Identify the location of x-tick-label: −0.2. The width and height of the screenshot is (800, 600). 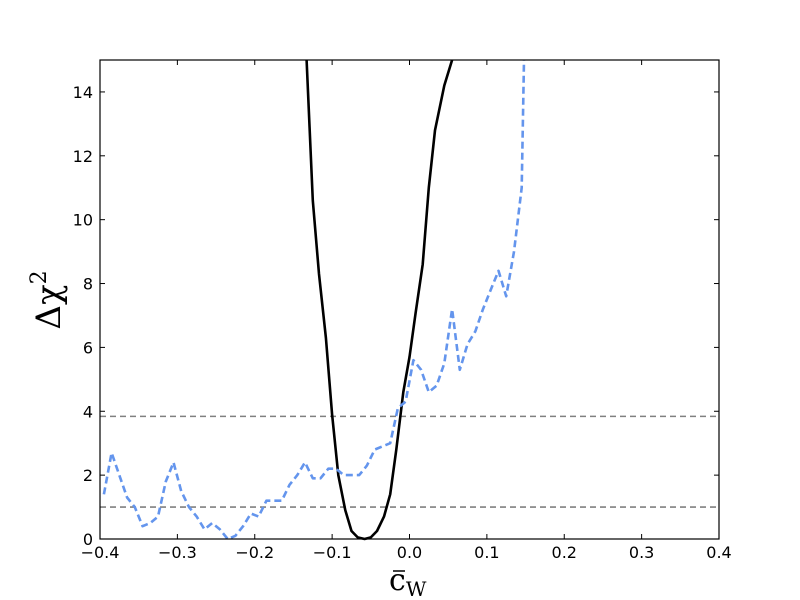
(254, 552).